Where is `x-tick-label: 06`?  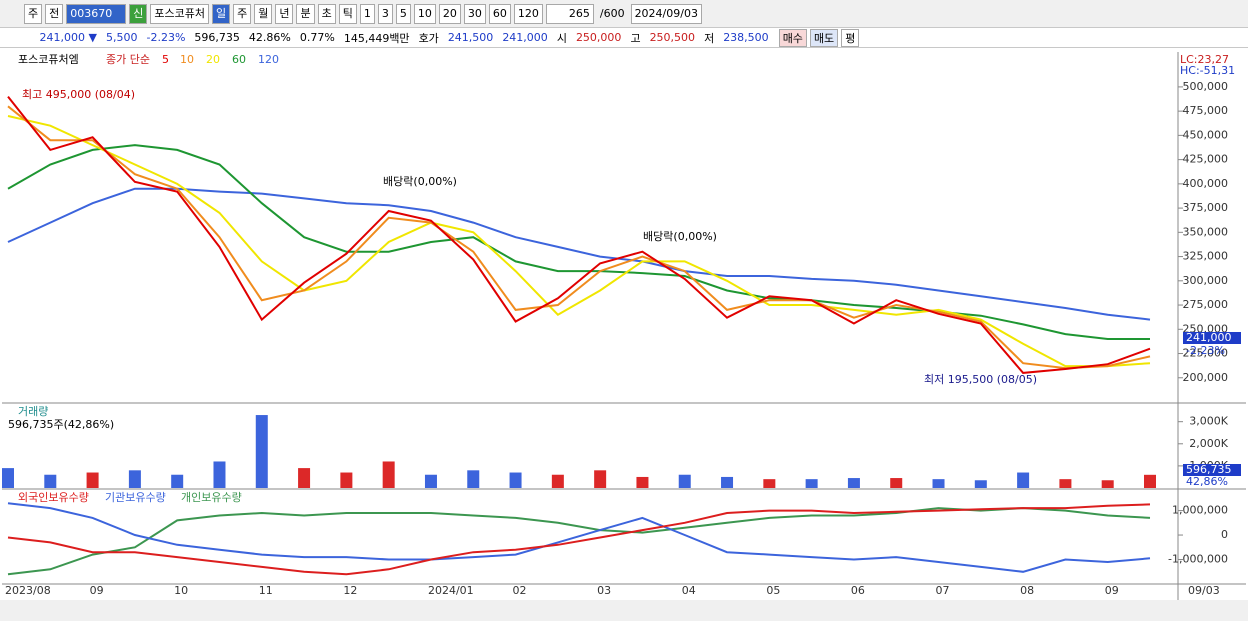
x-tick-label: 06 is located at coordinates (858, 590).